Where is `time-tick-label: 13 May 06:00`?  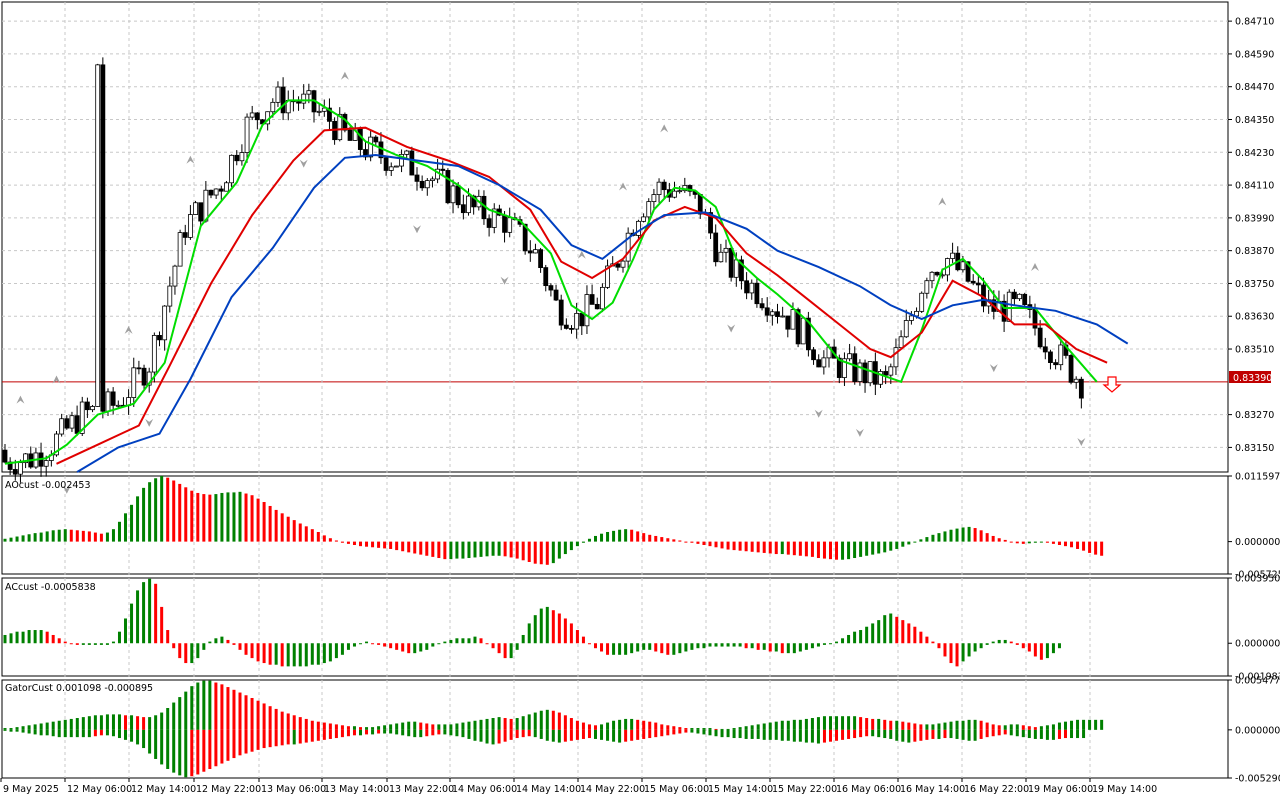
time-tick-label: 13 May 06:00 is located at coordinates (293, 789).